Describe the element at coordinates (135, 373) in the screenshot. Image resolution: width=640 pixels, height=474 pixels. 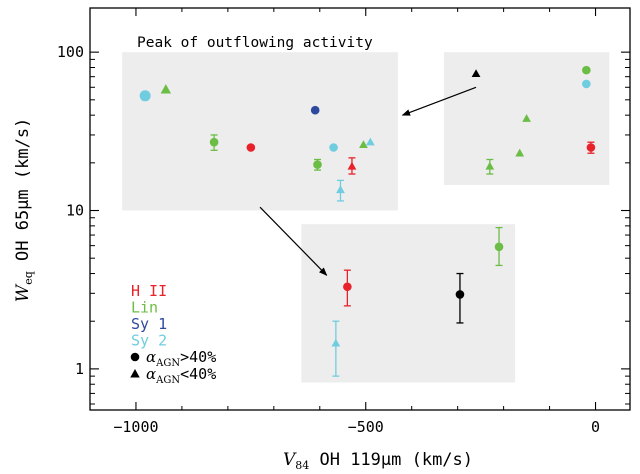
I see `legend-triangle-marker` at that location.